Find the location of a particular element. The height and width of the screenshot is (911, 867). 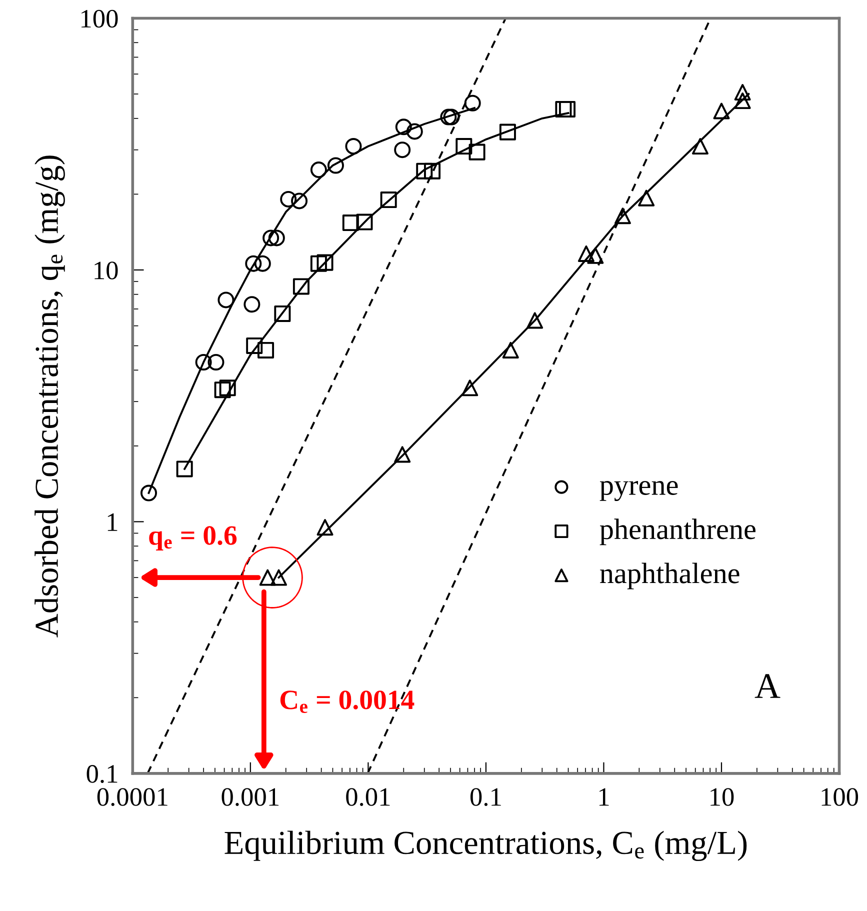

legend-label: pyrene is located at coordinates (639, 490).